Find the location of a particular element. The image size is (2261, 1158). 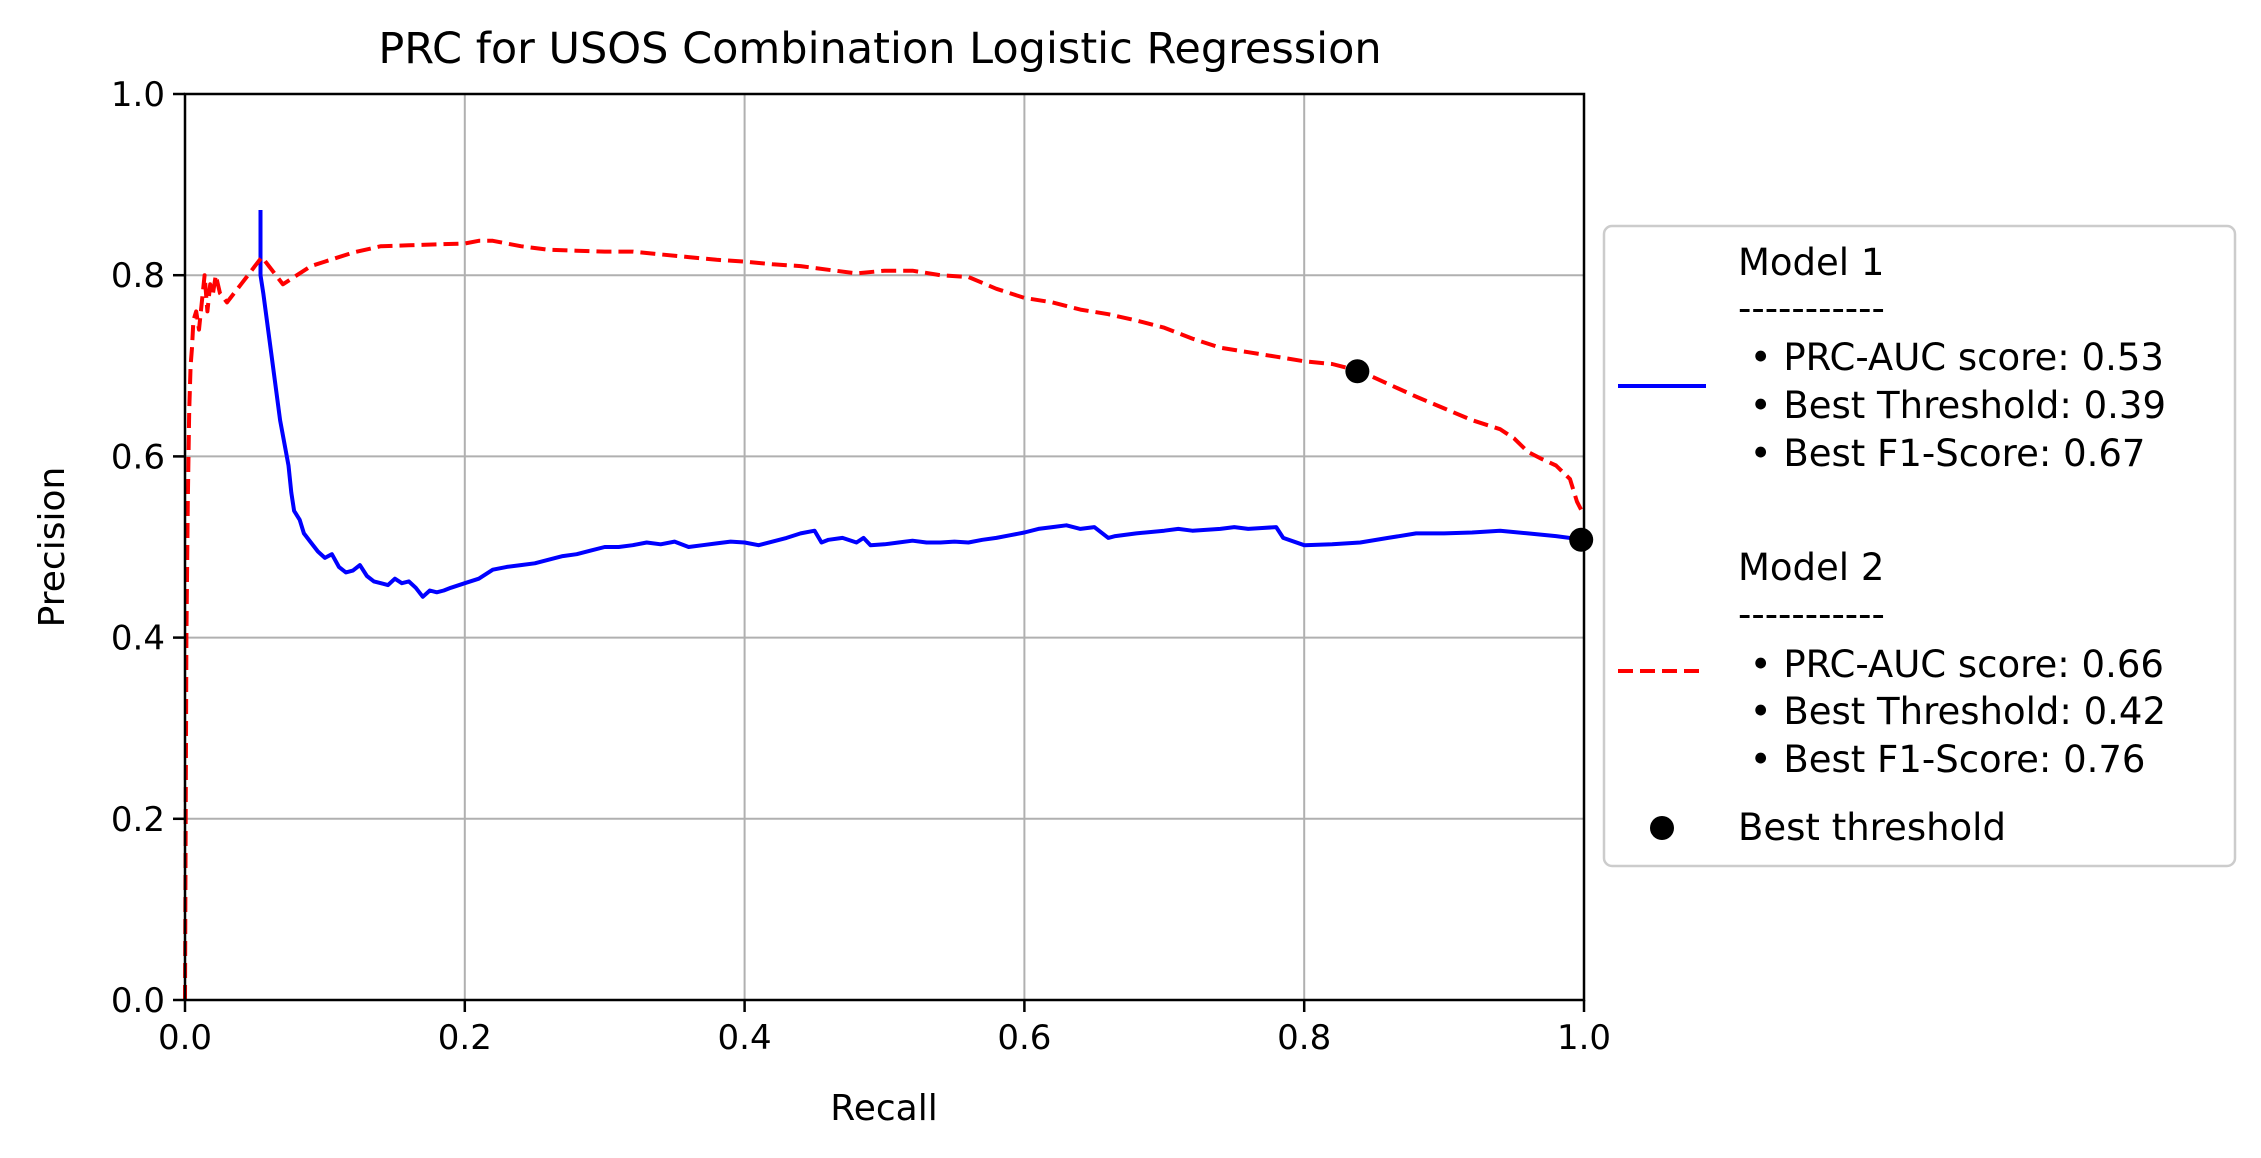

x-tick-label: 1.0 is located at coordinates (1584, 1038).